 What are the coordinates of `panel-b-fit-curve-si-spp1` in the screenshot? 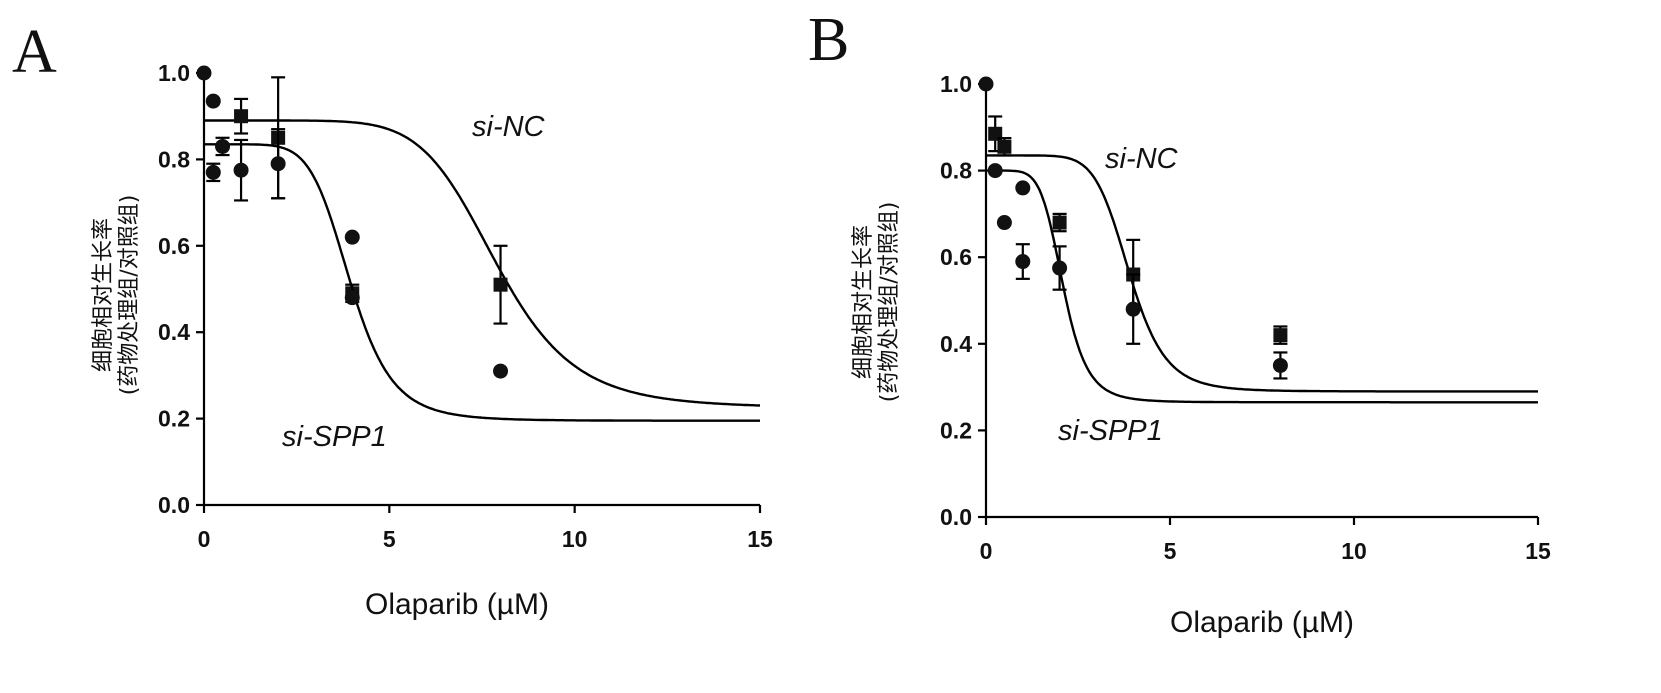 It's located at (1262, 286).